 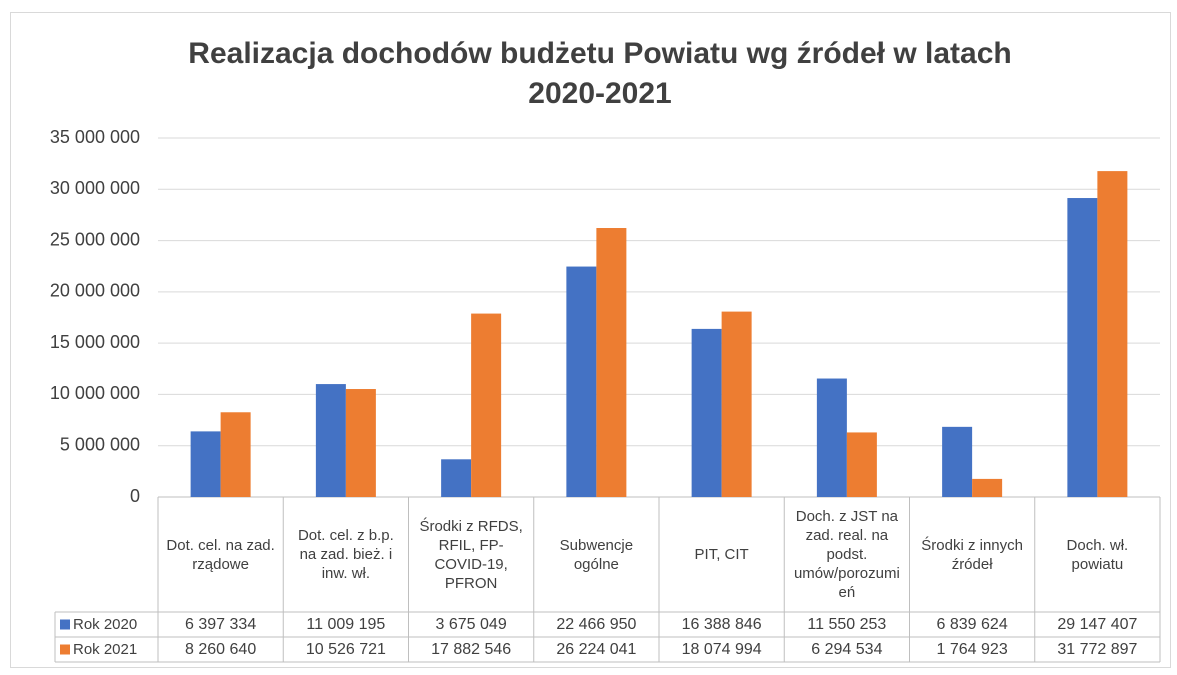 What do you see at coordinates (721, 624) in the screenshot?
I see `table-value: 16 388 846` at bounding box center [721, 624].